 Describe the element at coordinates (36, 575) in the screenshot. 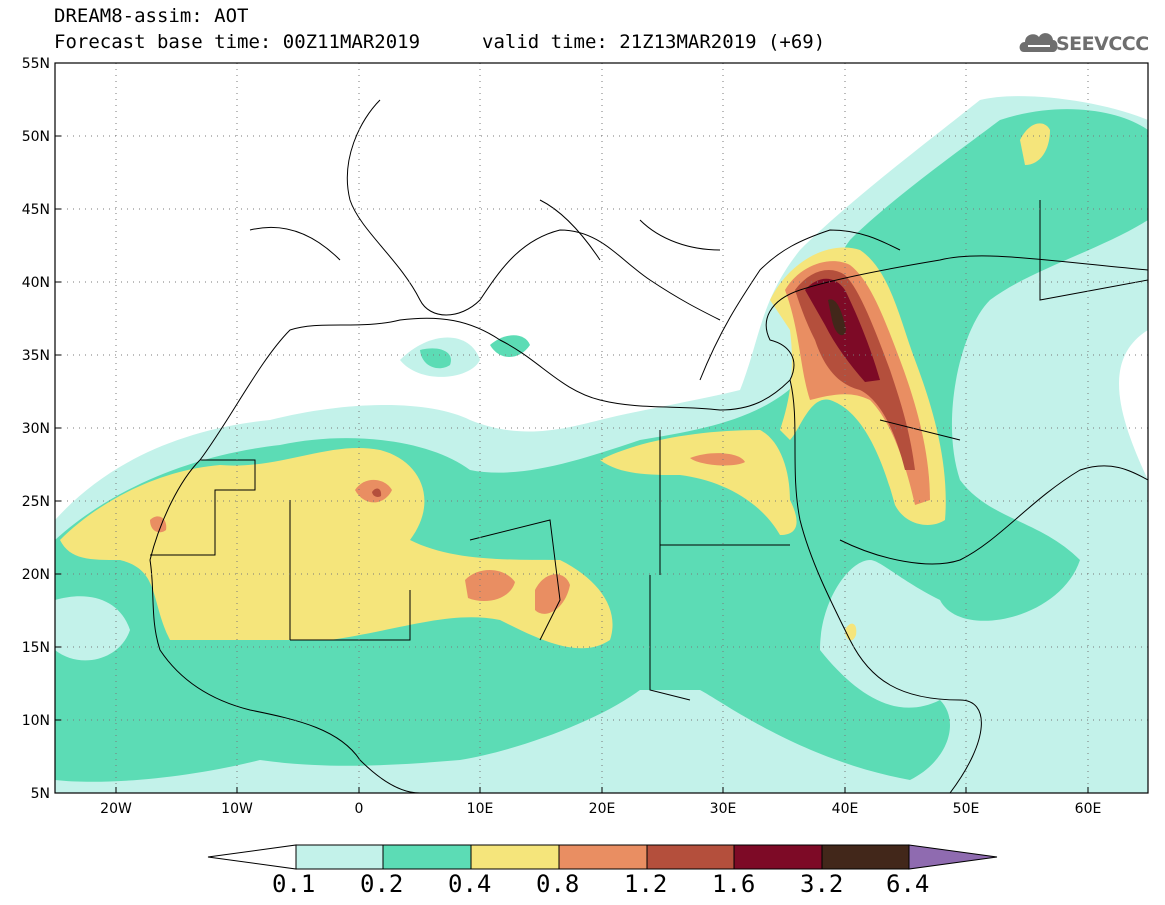

I see `lat-label-20n: 20N` at that location.